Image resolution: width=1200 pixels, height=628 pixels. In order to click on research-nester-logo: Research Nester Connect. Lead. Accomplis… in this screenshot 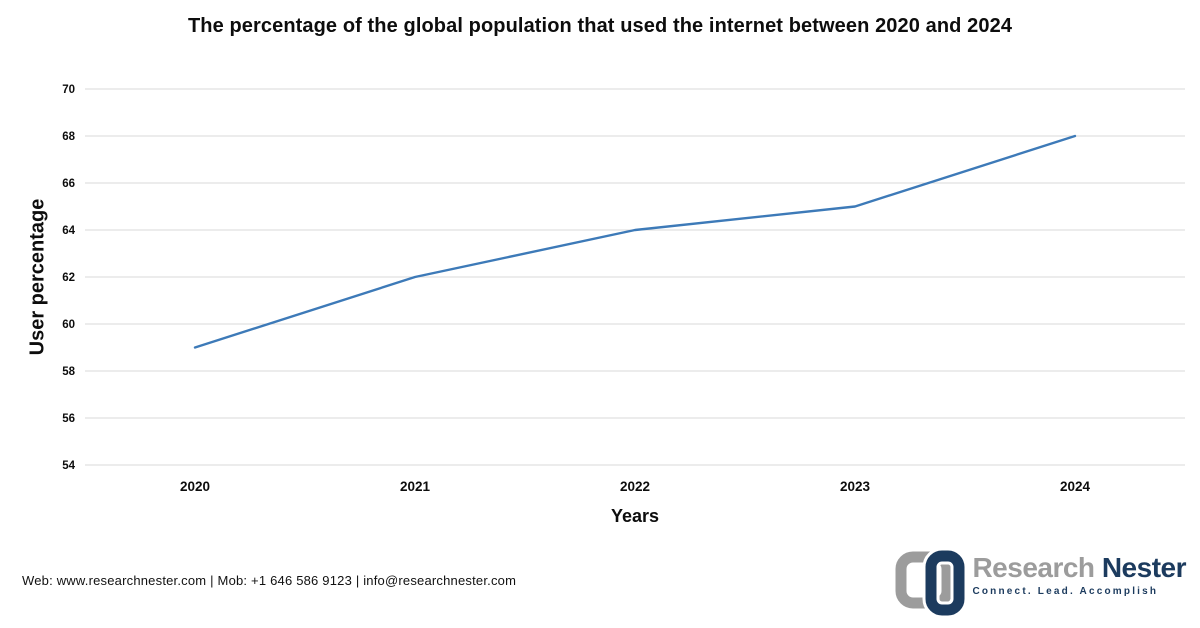, I will do `click(1041, 582)`.